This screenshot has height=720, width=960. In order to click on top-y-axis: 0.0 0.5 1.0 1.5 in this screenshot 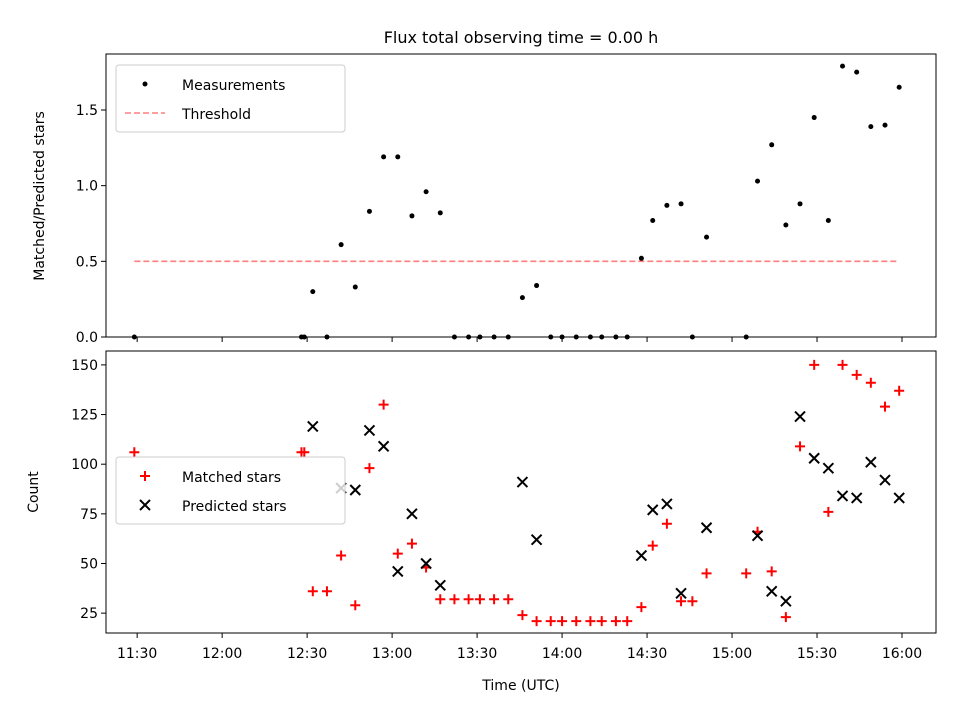, I will do `click(91, 224)`.